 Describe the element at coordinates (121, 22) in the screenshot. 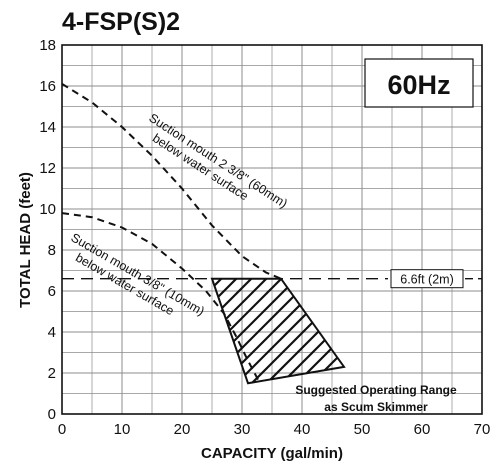

I see `chart-title: 4-FSP(S)2` at that location.